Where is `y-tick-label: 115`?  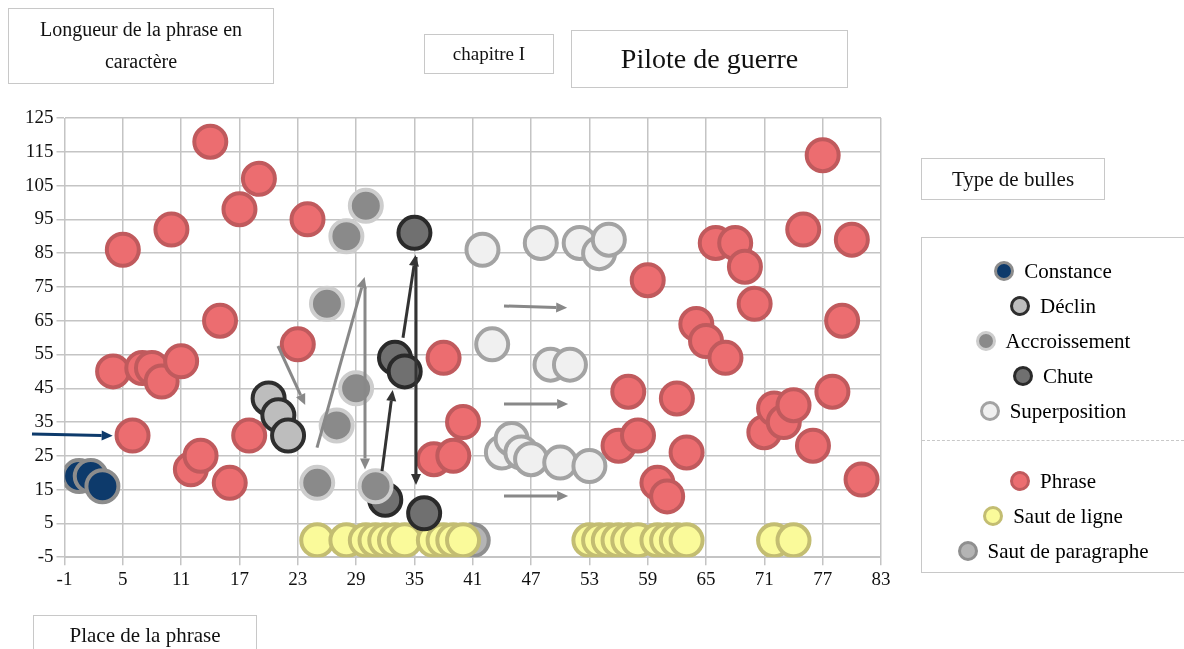
y-tick-label: 115 is located at coordinates (39, 150).